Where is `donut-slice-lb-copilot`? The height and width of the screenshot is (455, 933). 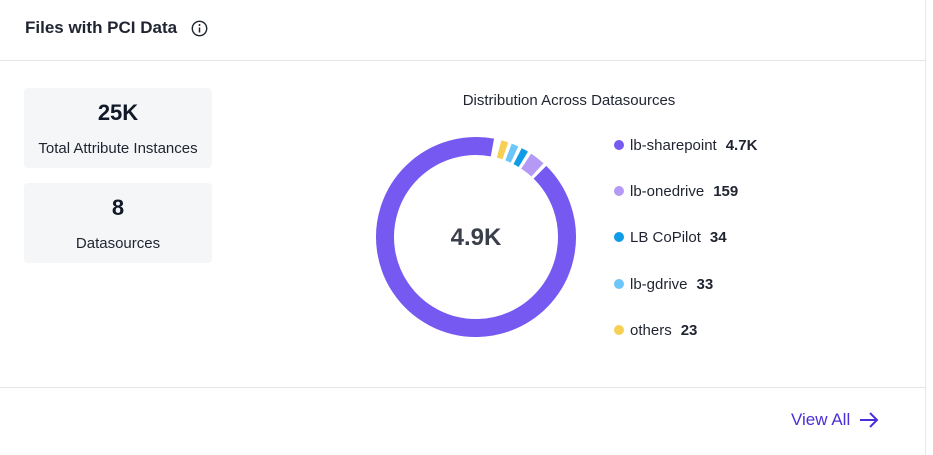
donut-slice-lb-copilot is located at coordinates (520, 157).